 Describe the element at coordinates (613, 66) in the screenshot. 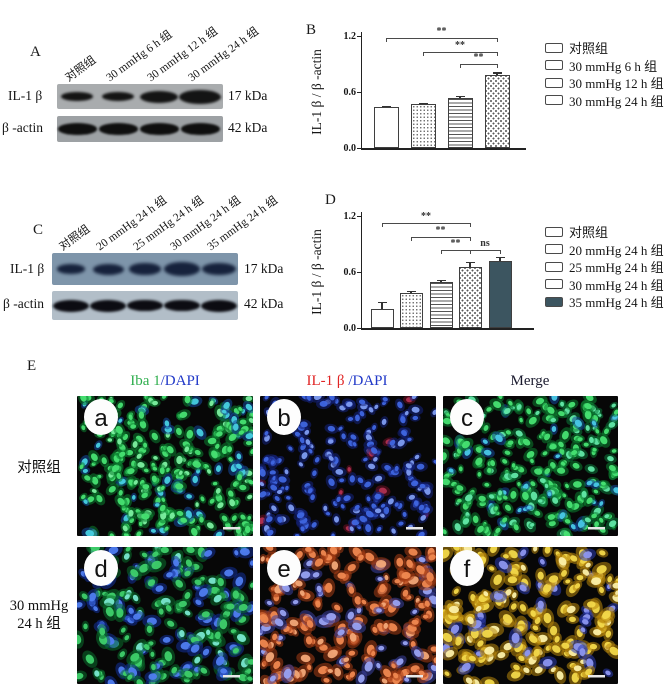

I see `legend-label: 30 mmHg 6 h 组` at that location.